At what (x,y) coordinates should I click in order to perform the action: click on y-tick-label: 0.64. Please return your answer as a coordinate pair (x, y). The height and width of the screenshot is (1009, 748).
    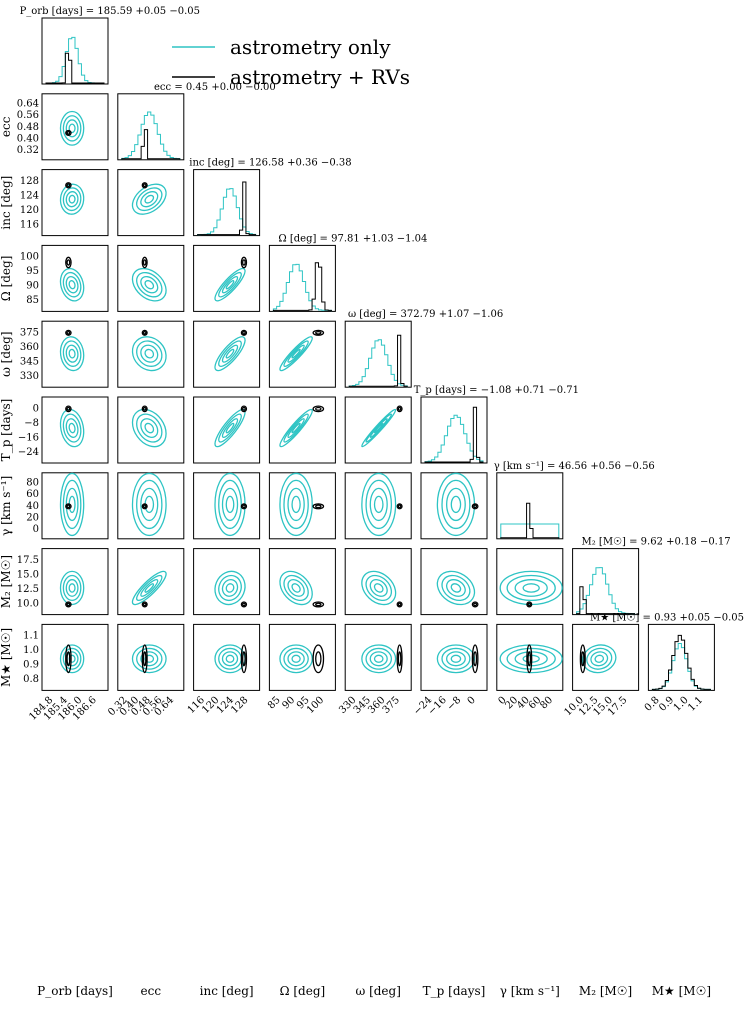
    Looking at the image, I should click on (28, 104).